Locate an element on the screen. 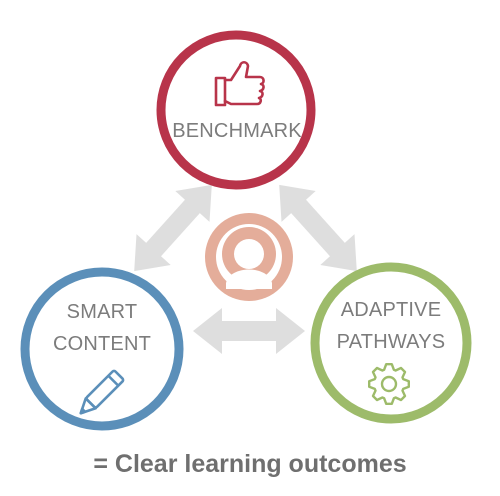 Image resolution: width=500 pixels, height=496 pixels. caption: = Clear learning outcomes is located at coordinates (250, 464).